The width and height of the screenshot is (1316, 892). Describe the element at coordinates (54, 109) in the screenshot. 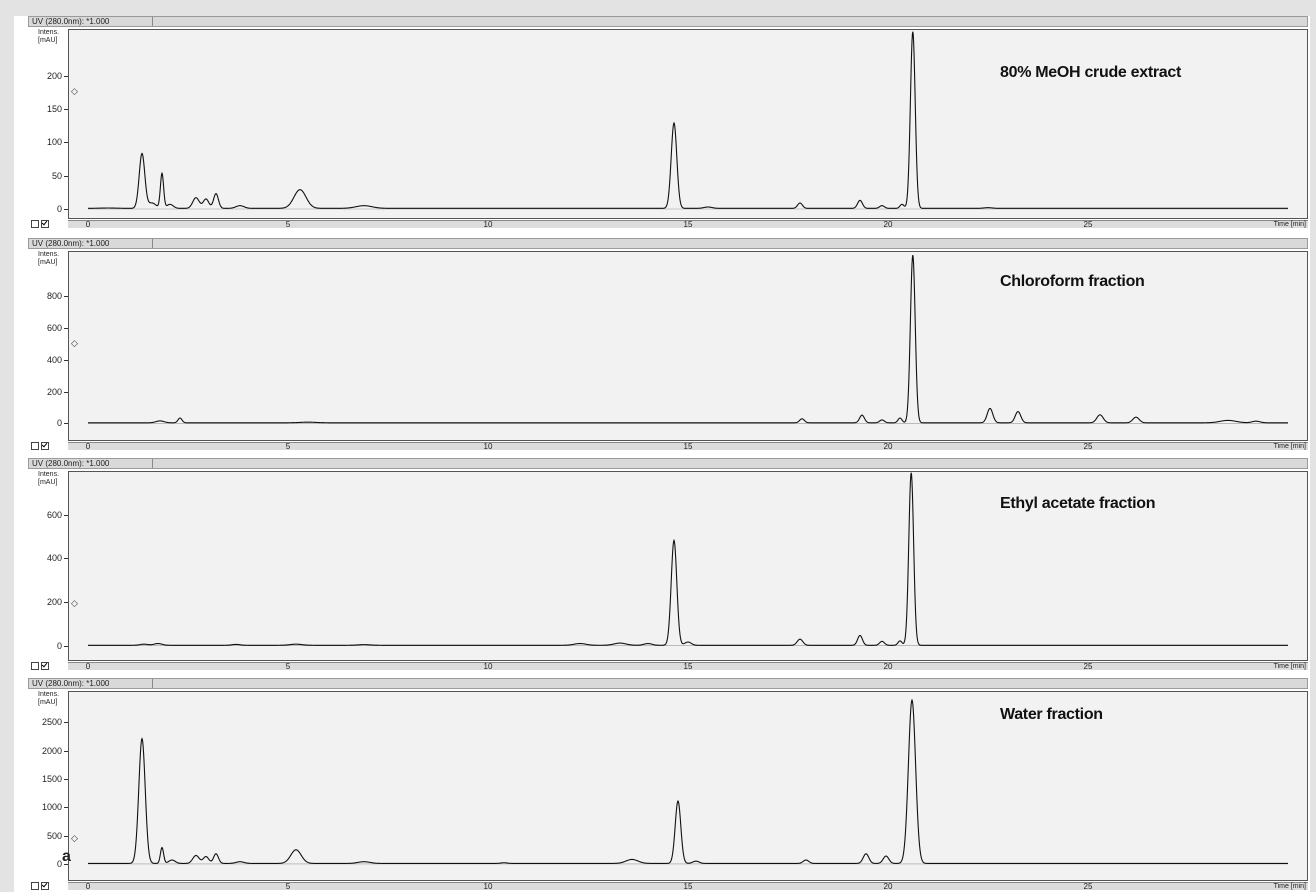

I see `y-tick-label: 150` at that location.